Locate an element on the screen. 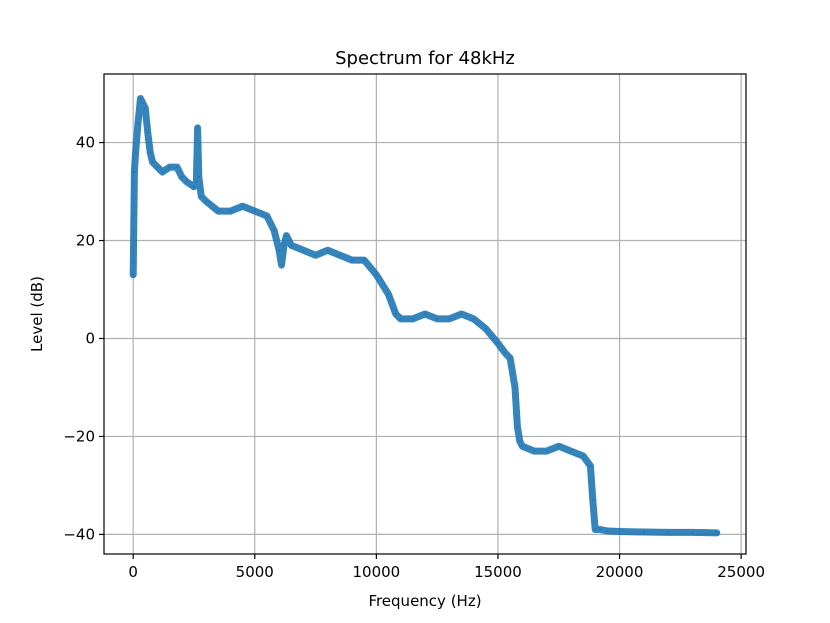  y-tick-label: −20 is located at coordinates (79, 436).